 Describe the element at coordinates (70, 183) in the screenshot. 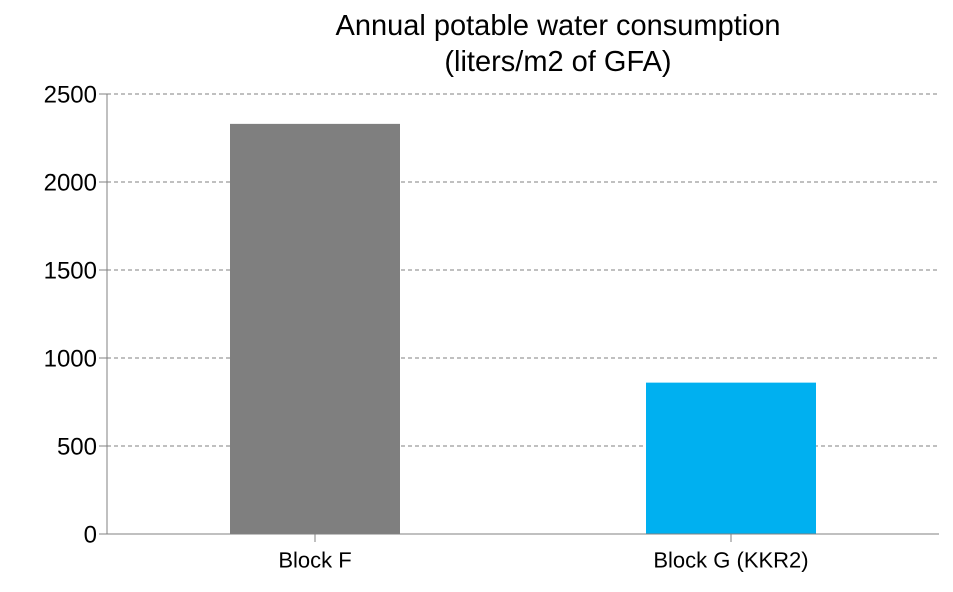

I see `y-tick-label: 2000` at that location.